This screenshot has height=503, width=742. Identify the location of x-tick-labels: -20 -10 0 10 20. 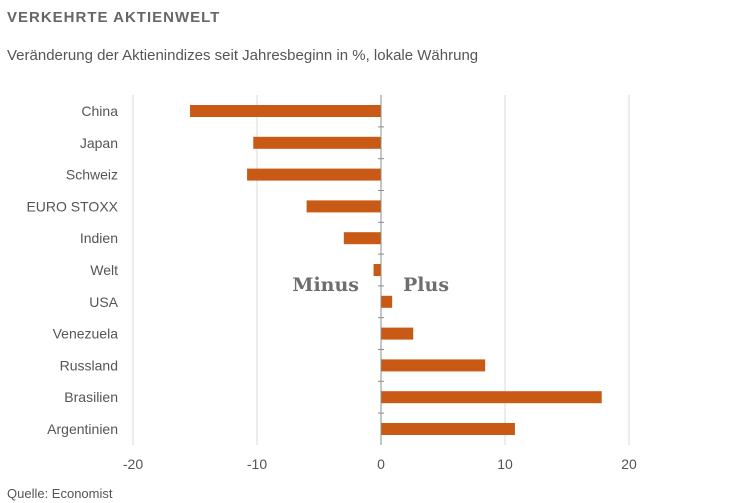
(380, 464).